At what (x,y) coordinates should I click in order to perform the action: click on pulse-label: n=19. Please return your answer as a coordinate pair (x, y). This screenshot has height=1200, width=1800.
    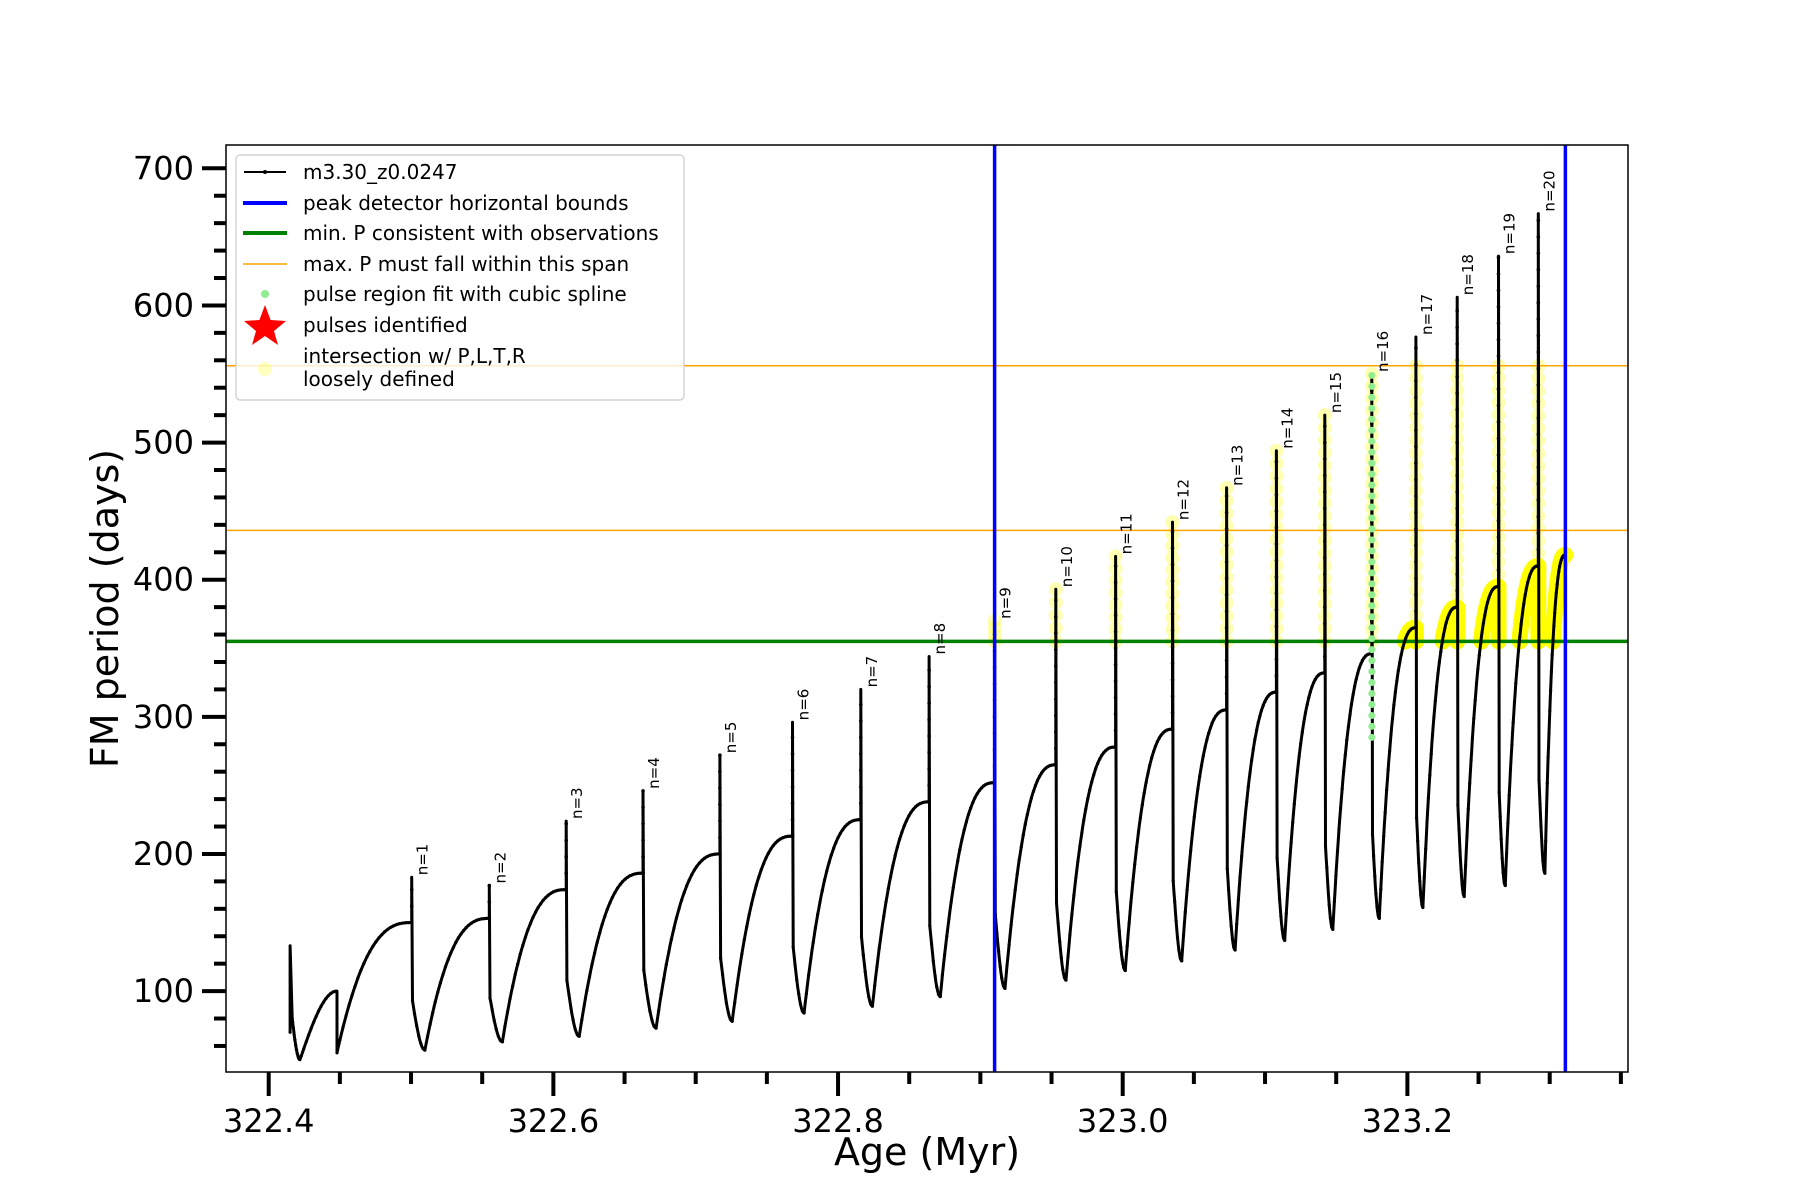
    Looking at the image, I should click on (1509, 233).